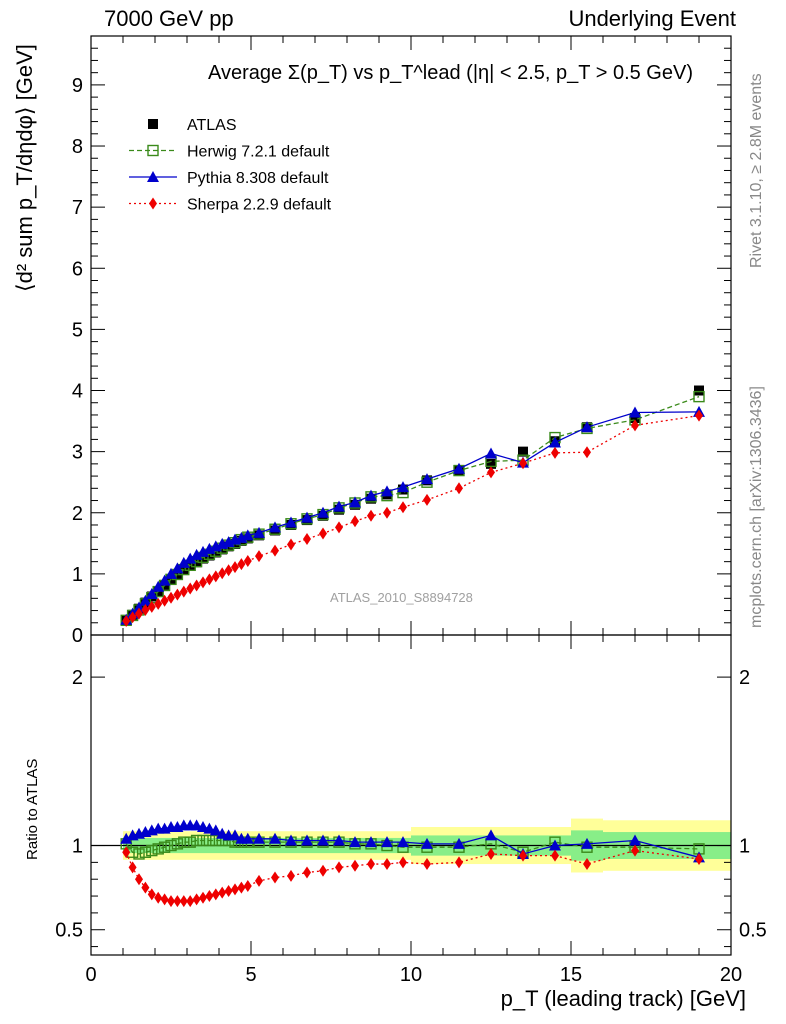  What do you see at coordinates (652, 18) in the screenshot?
I see `header-right-label: Underlying Event` at bounding box center [652, 18].